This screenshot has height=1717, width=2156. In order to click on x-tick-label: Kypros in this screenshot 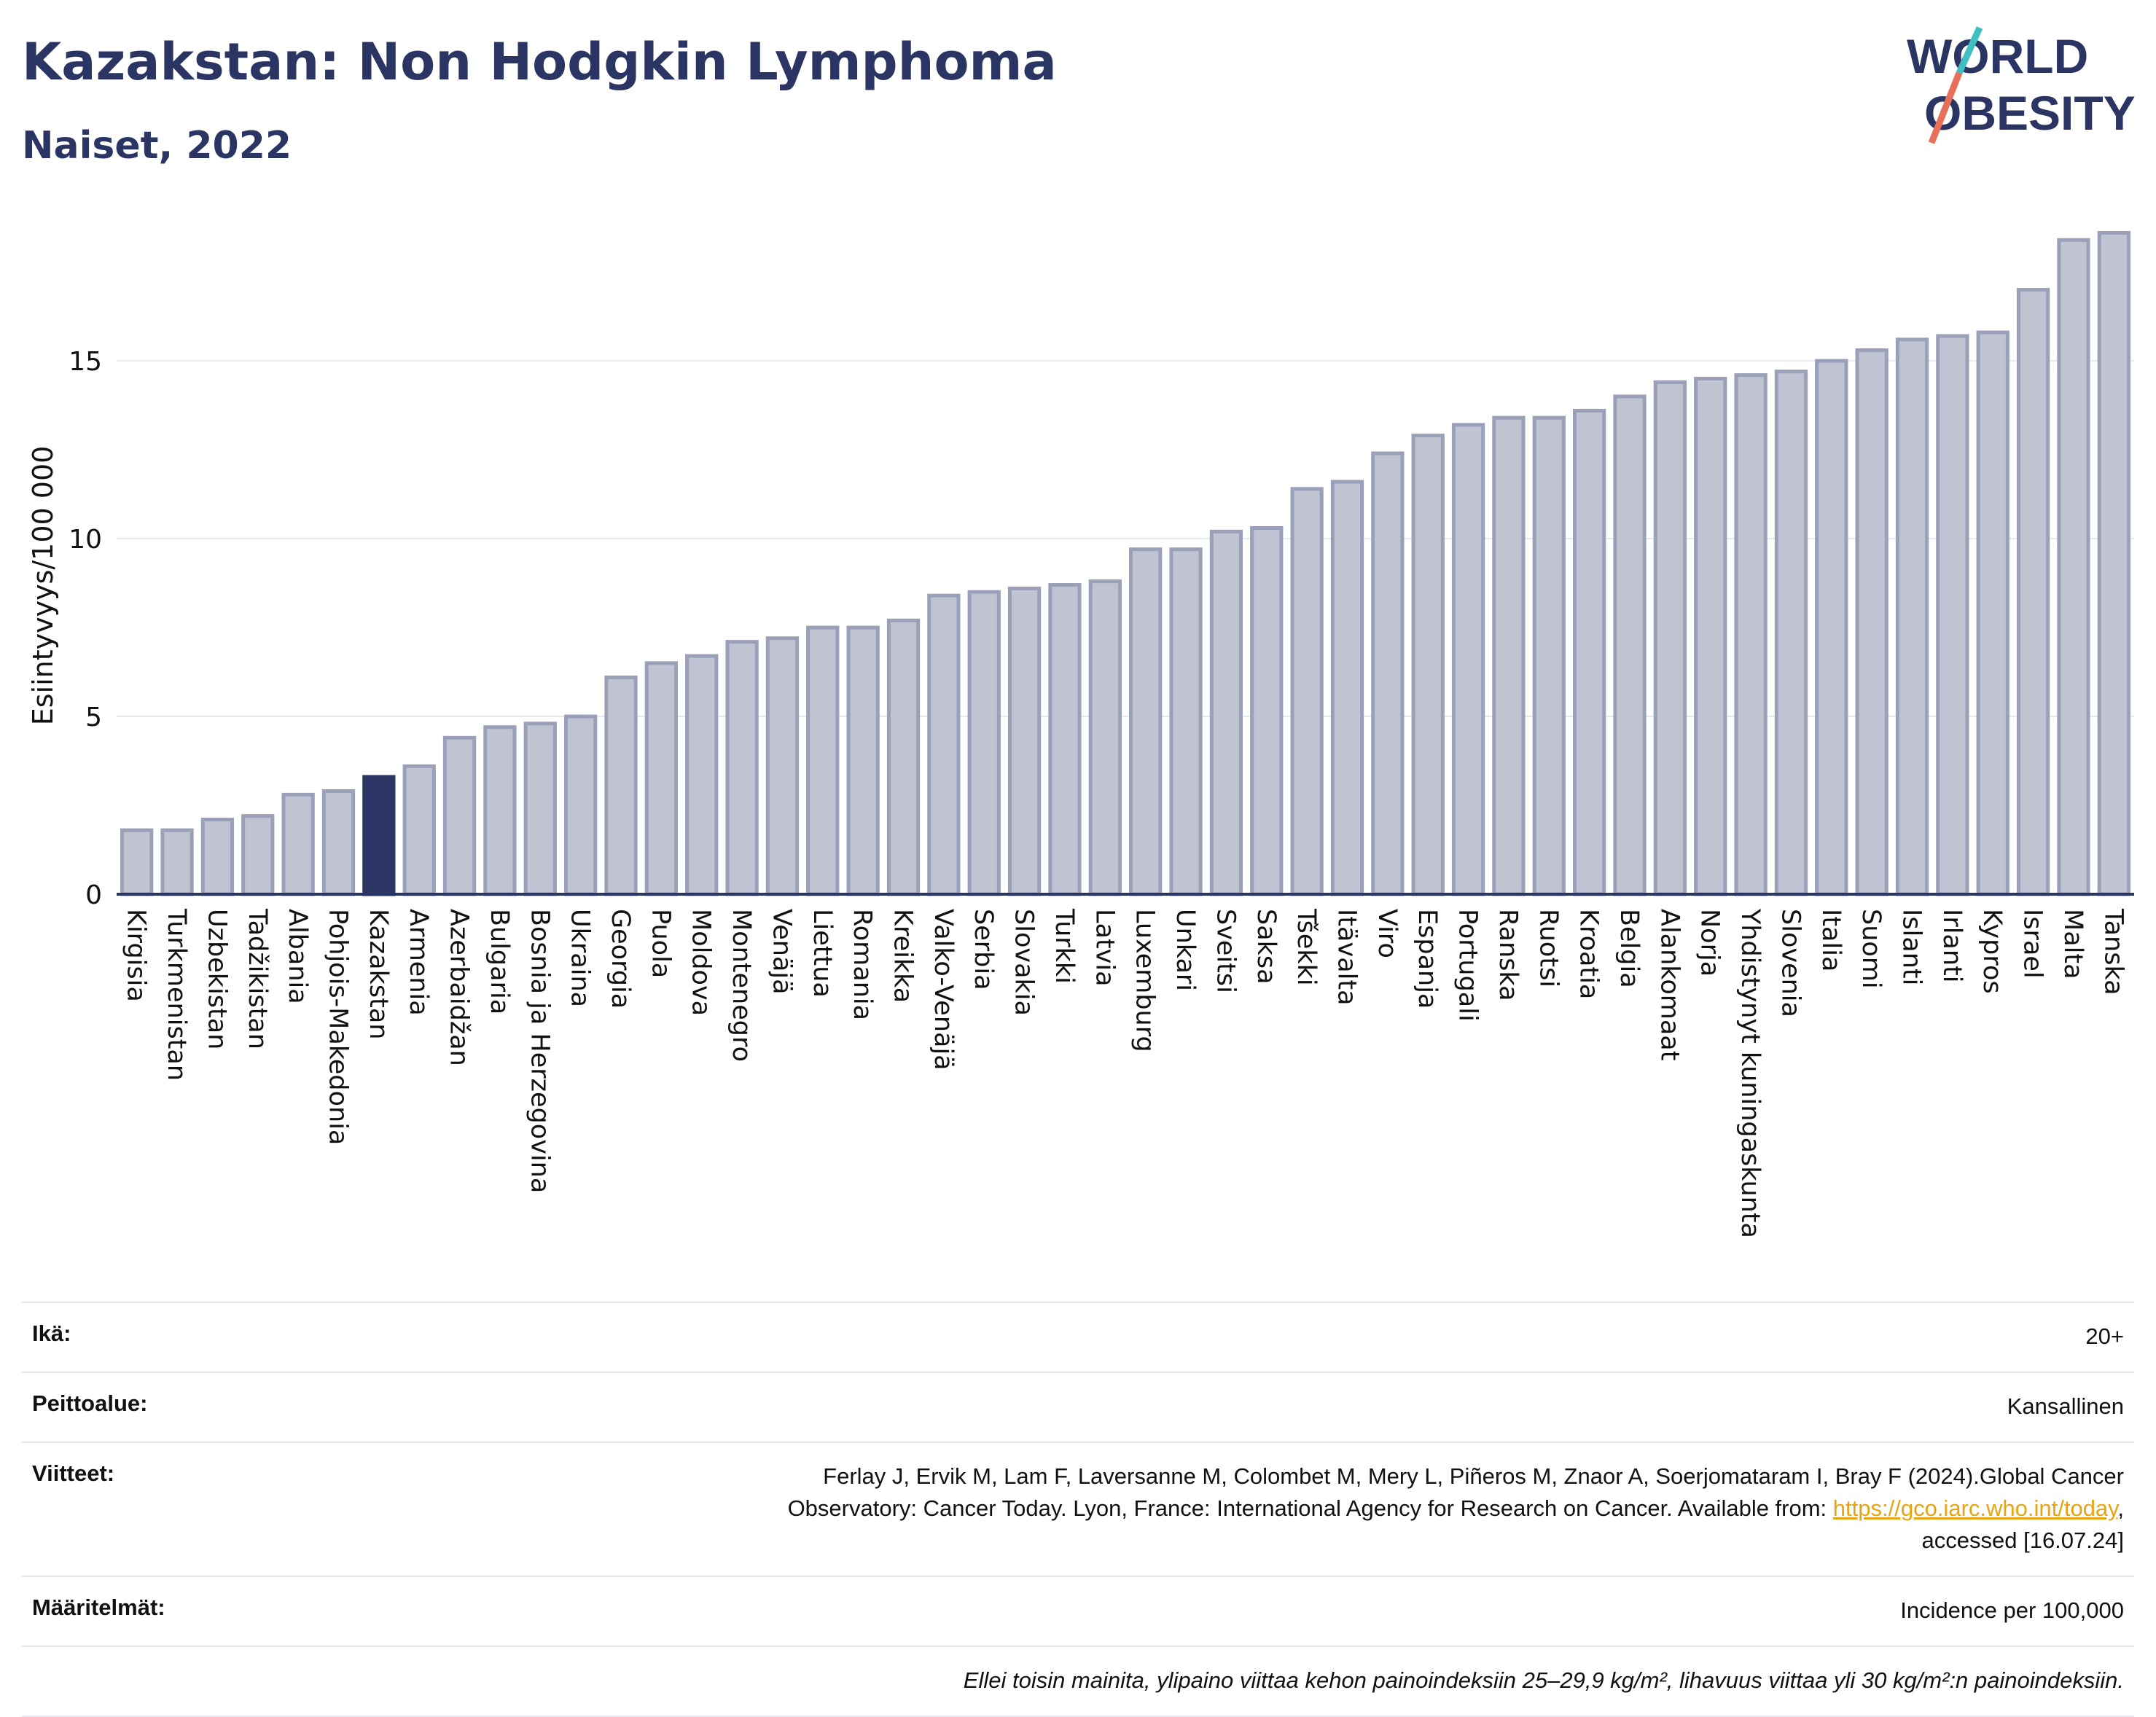, I will do `click(1992, 951)`.